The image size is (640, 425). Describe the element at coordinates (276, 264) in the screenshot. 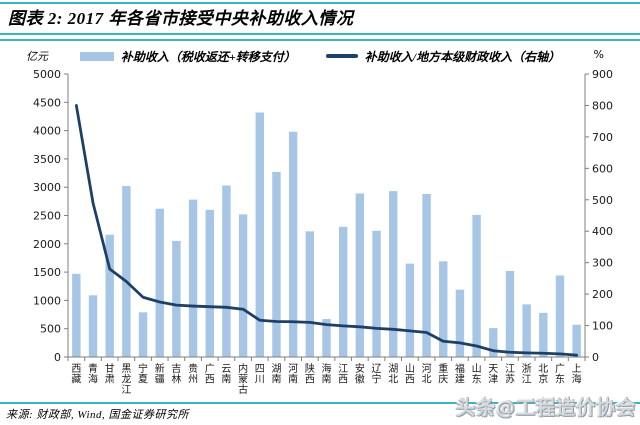

I see `bar-湖南` at that location.